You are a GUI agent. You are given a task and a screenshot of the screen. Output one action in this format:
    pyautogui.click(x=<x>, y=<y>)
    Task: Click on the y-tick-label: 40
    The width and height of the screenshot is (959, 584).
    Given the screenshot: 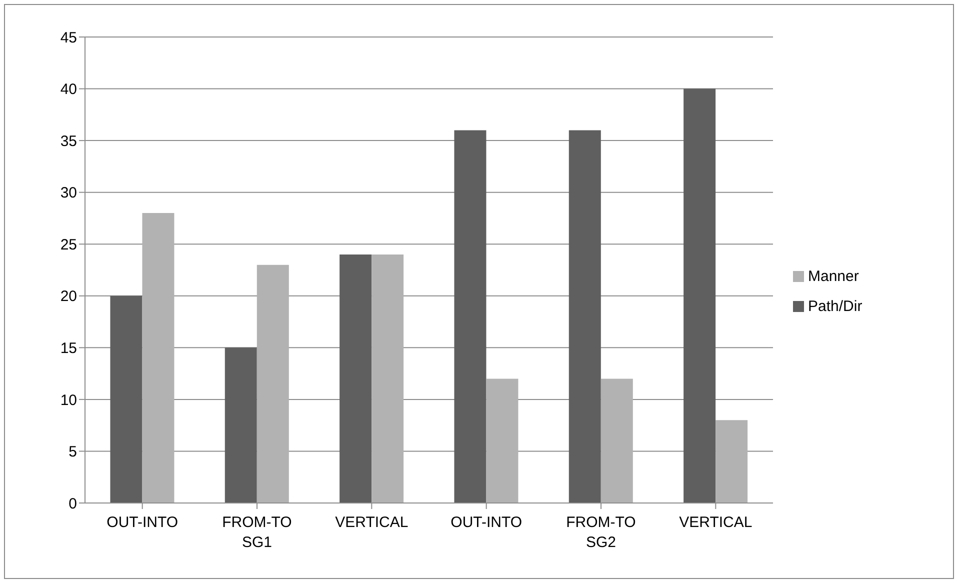 What is the action you would take?
    pyautogui.click(x=68, y=89)
    